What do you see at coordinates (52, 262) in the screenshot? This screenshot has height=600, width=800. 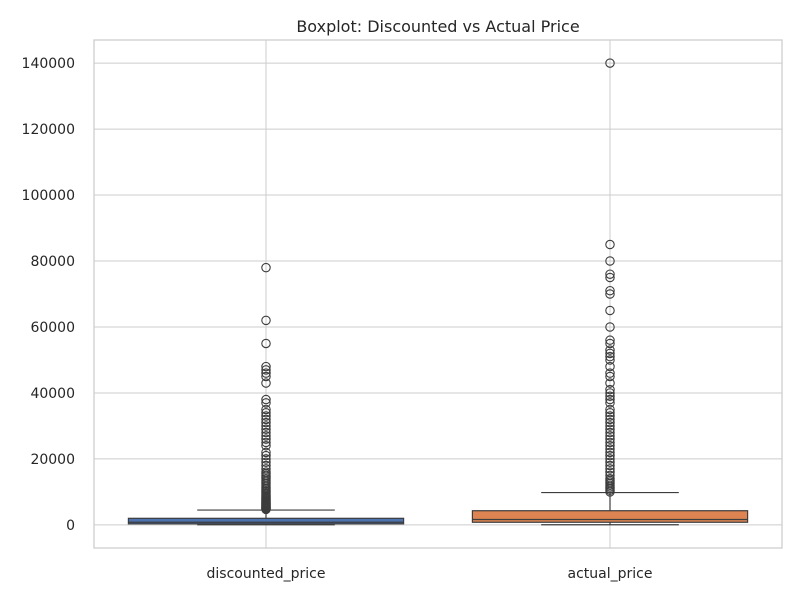 I see `y-tick-label-4: 80000` at bounding box center [52, 262].